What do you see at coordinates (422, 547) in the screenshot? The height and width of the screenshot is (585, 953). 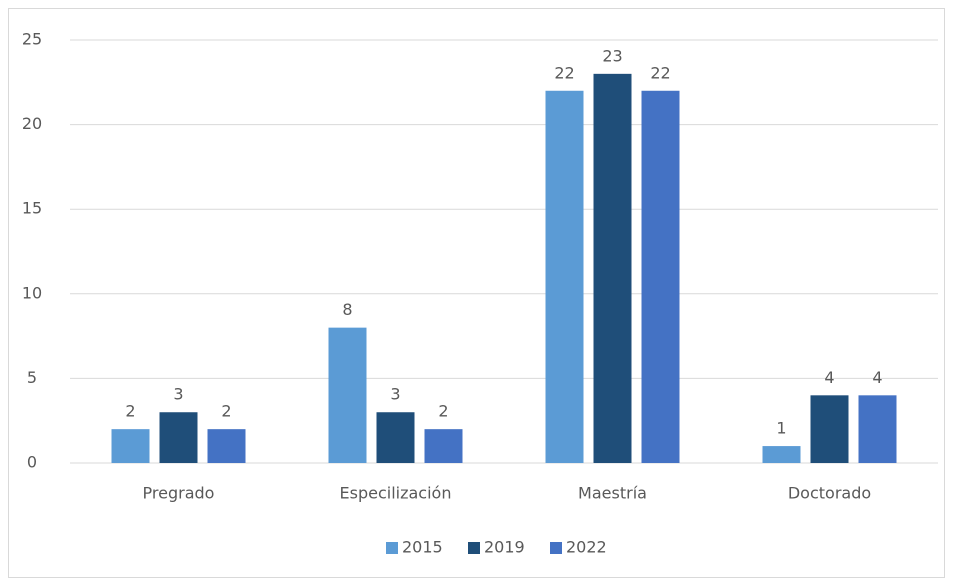 I see `legend-label: 2015` at bounding box center [422, 547].